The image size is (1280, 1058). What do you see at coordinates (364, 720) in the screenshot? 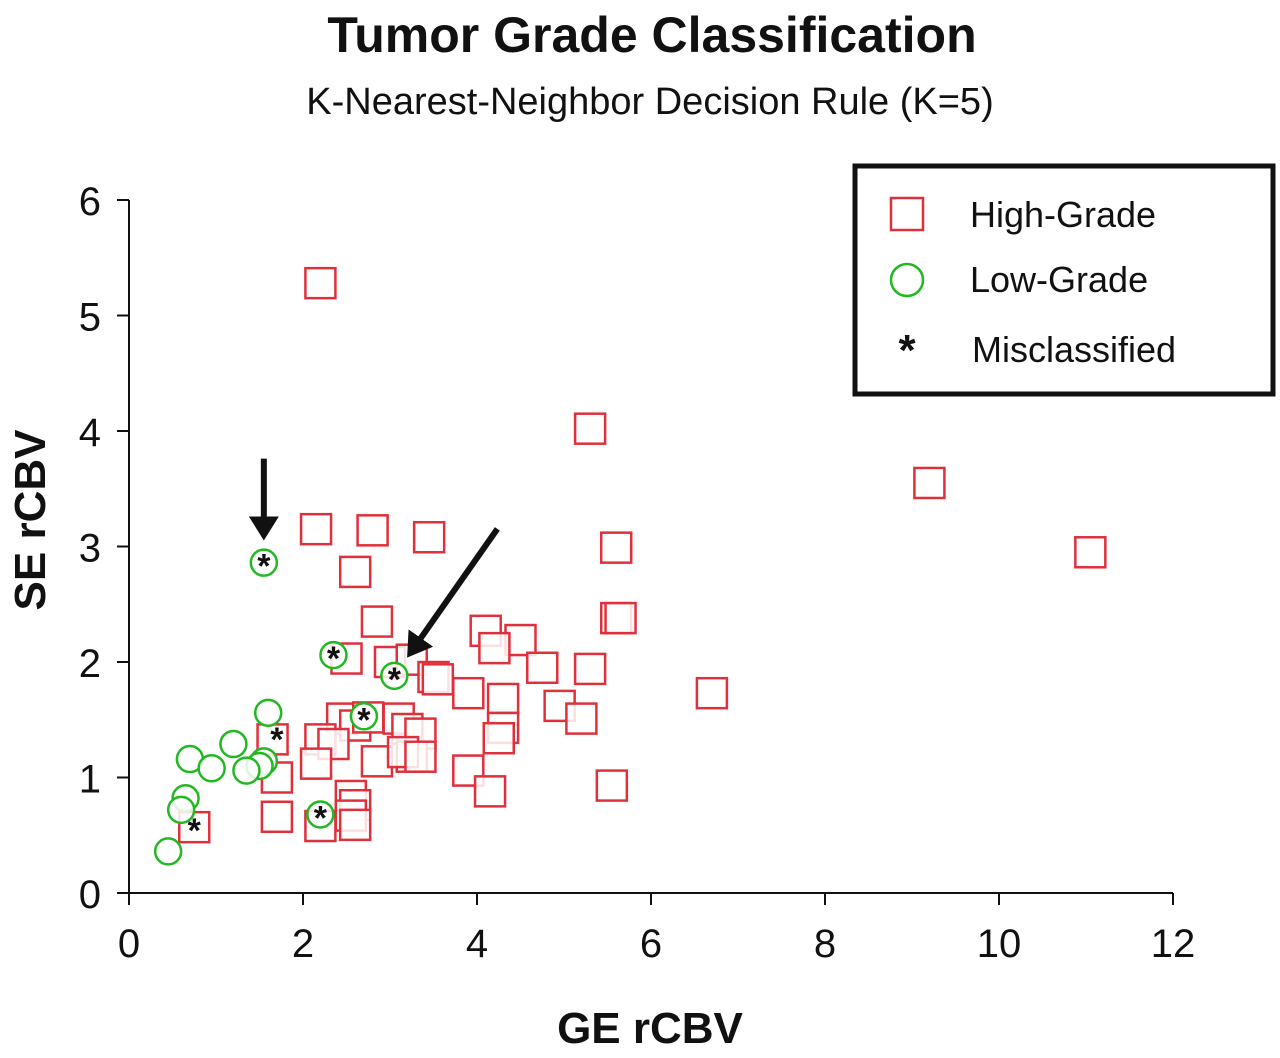
I see `misclassified-point-3: *` at bounding box center [364, 720].